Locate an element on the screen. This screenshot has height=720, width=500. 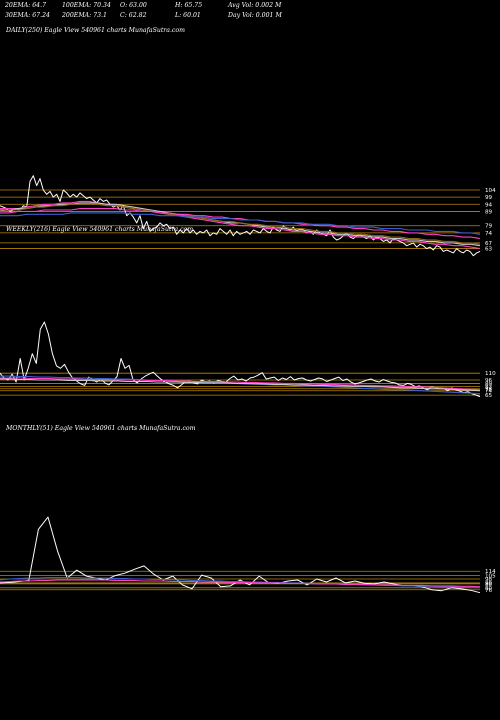
weekly-level-label: 83 is located at coordinates (489, 387).